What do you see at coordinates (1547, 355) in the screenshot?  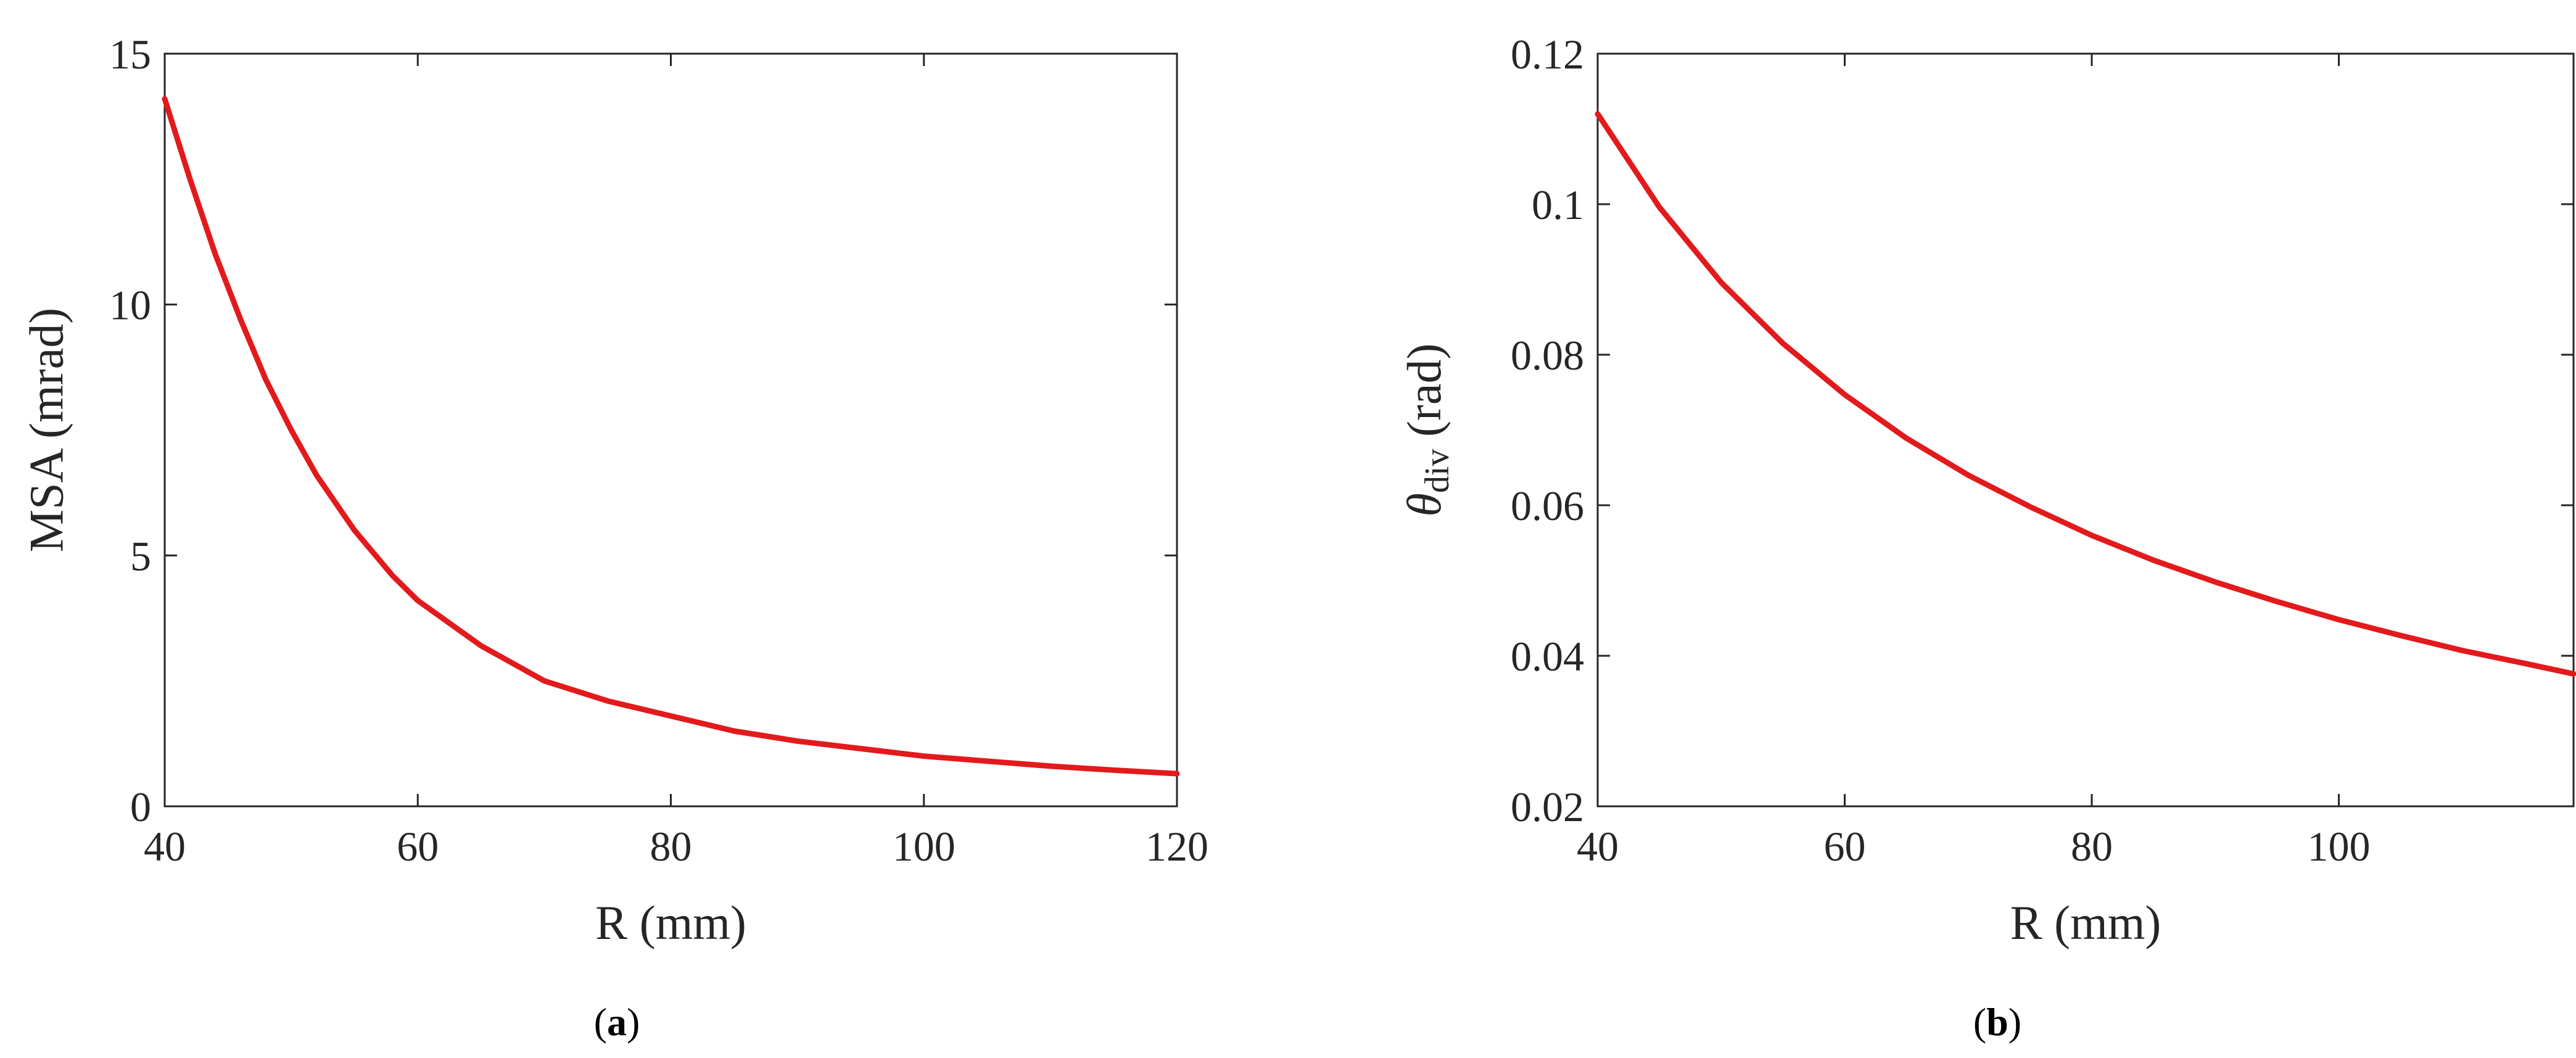 I see `panel-b-y-tick-label: 0.08` at bounding box center [1547, 355].